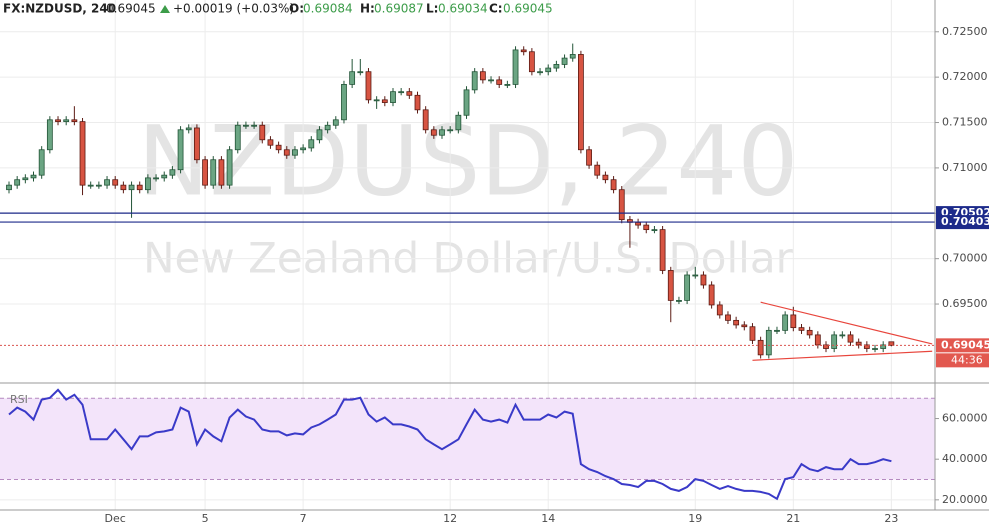 Image resolution: width=989 pixels, height=529 pixels. Describe the element at coordinates (965, 499) in the screenshot. I see `y-tick-label: 20.0000` at that location.